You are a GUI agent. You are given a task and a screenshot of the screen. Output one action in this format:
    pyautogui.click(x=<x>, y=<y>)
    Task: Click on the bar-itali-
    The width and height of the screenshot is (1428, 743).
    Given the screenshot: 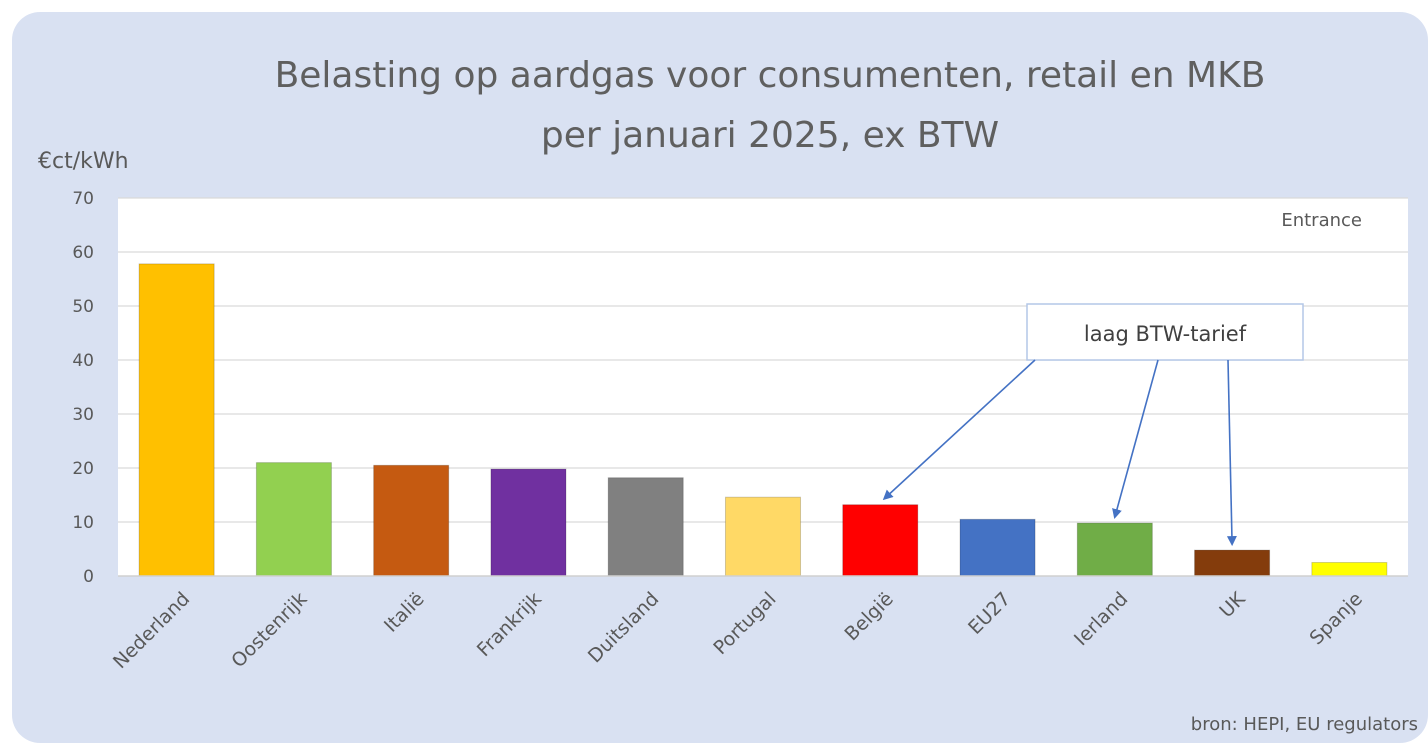 What is the action you would take?
    pyautogui.click(x=411, y=520)
    